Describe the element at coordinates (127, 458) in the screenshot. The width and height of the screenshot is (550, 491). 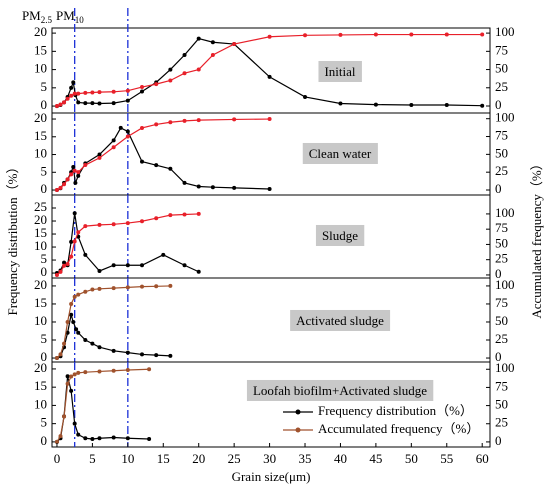
I see `x-tick-label: 10` at that location.